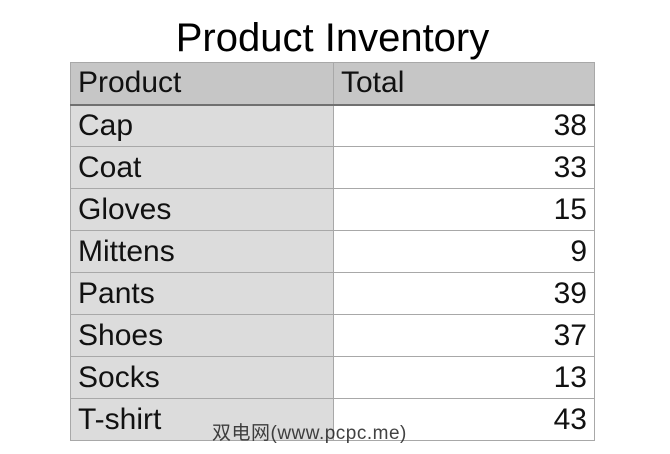 The height and width of the screenshot is (454, 670). Describe the element at coordinates (332, 38) in the screenshot. I see `page-title: Product Inventory` at that location.